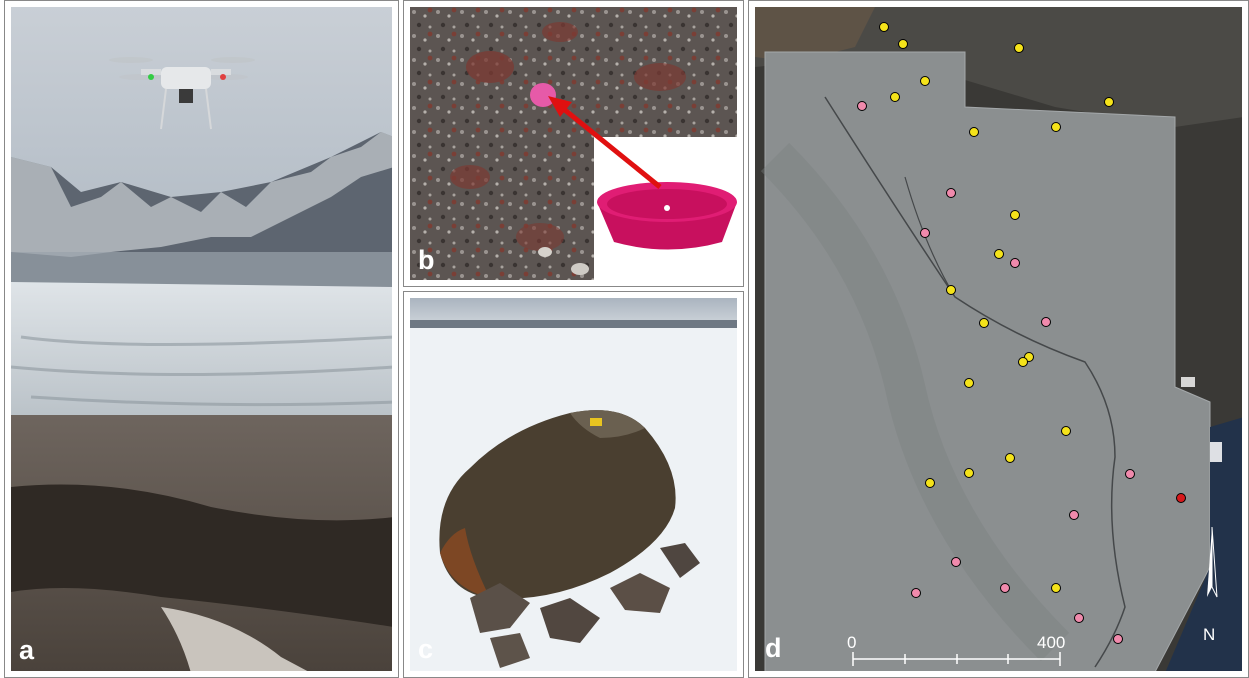  I want to click on scale-bar, so click(956, 659).